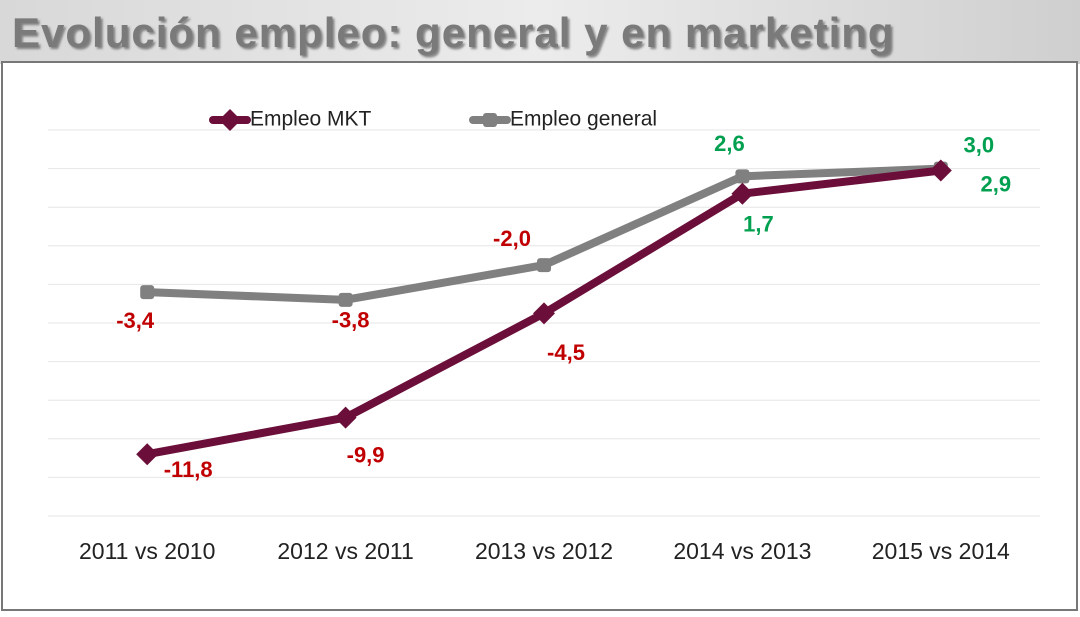 The image size is (1080, 617). I want to click on data-label: -2,0, so click(512, 238).